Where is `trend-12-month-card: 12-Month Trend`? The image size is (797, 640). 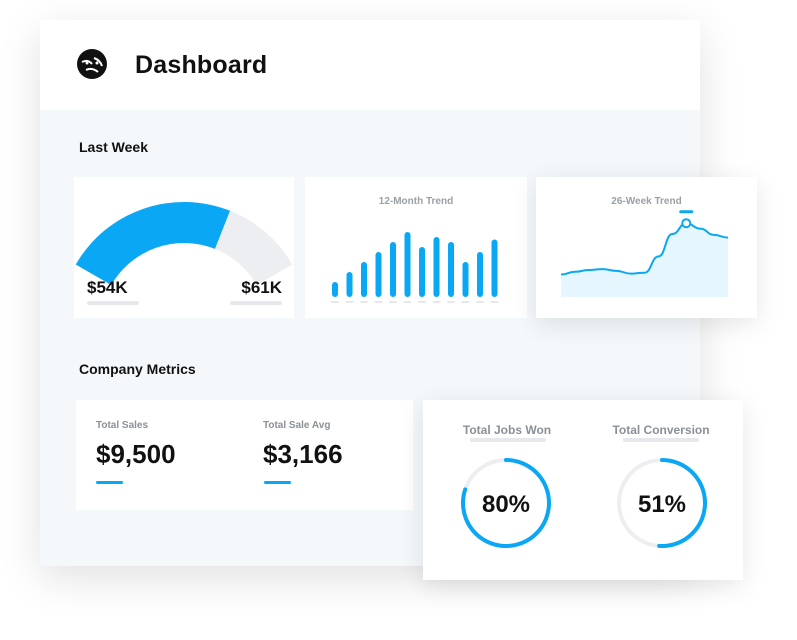
trend-12-month-card: 12-Month Trend is located at coordinates (416, 247).